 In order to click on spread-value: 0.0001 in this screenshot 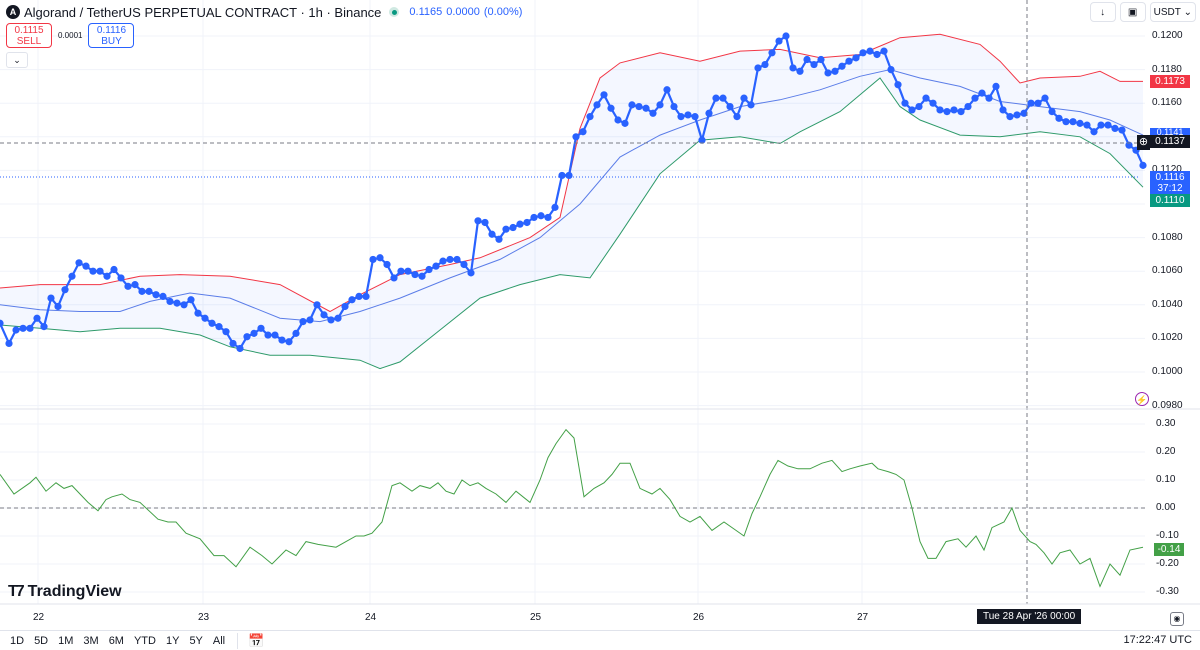, I will do `click(70, 35)`.